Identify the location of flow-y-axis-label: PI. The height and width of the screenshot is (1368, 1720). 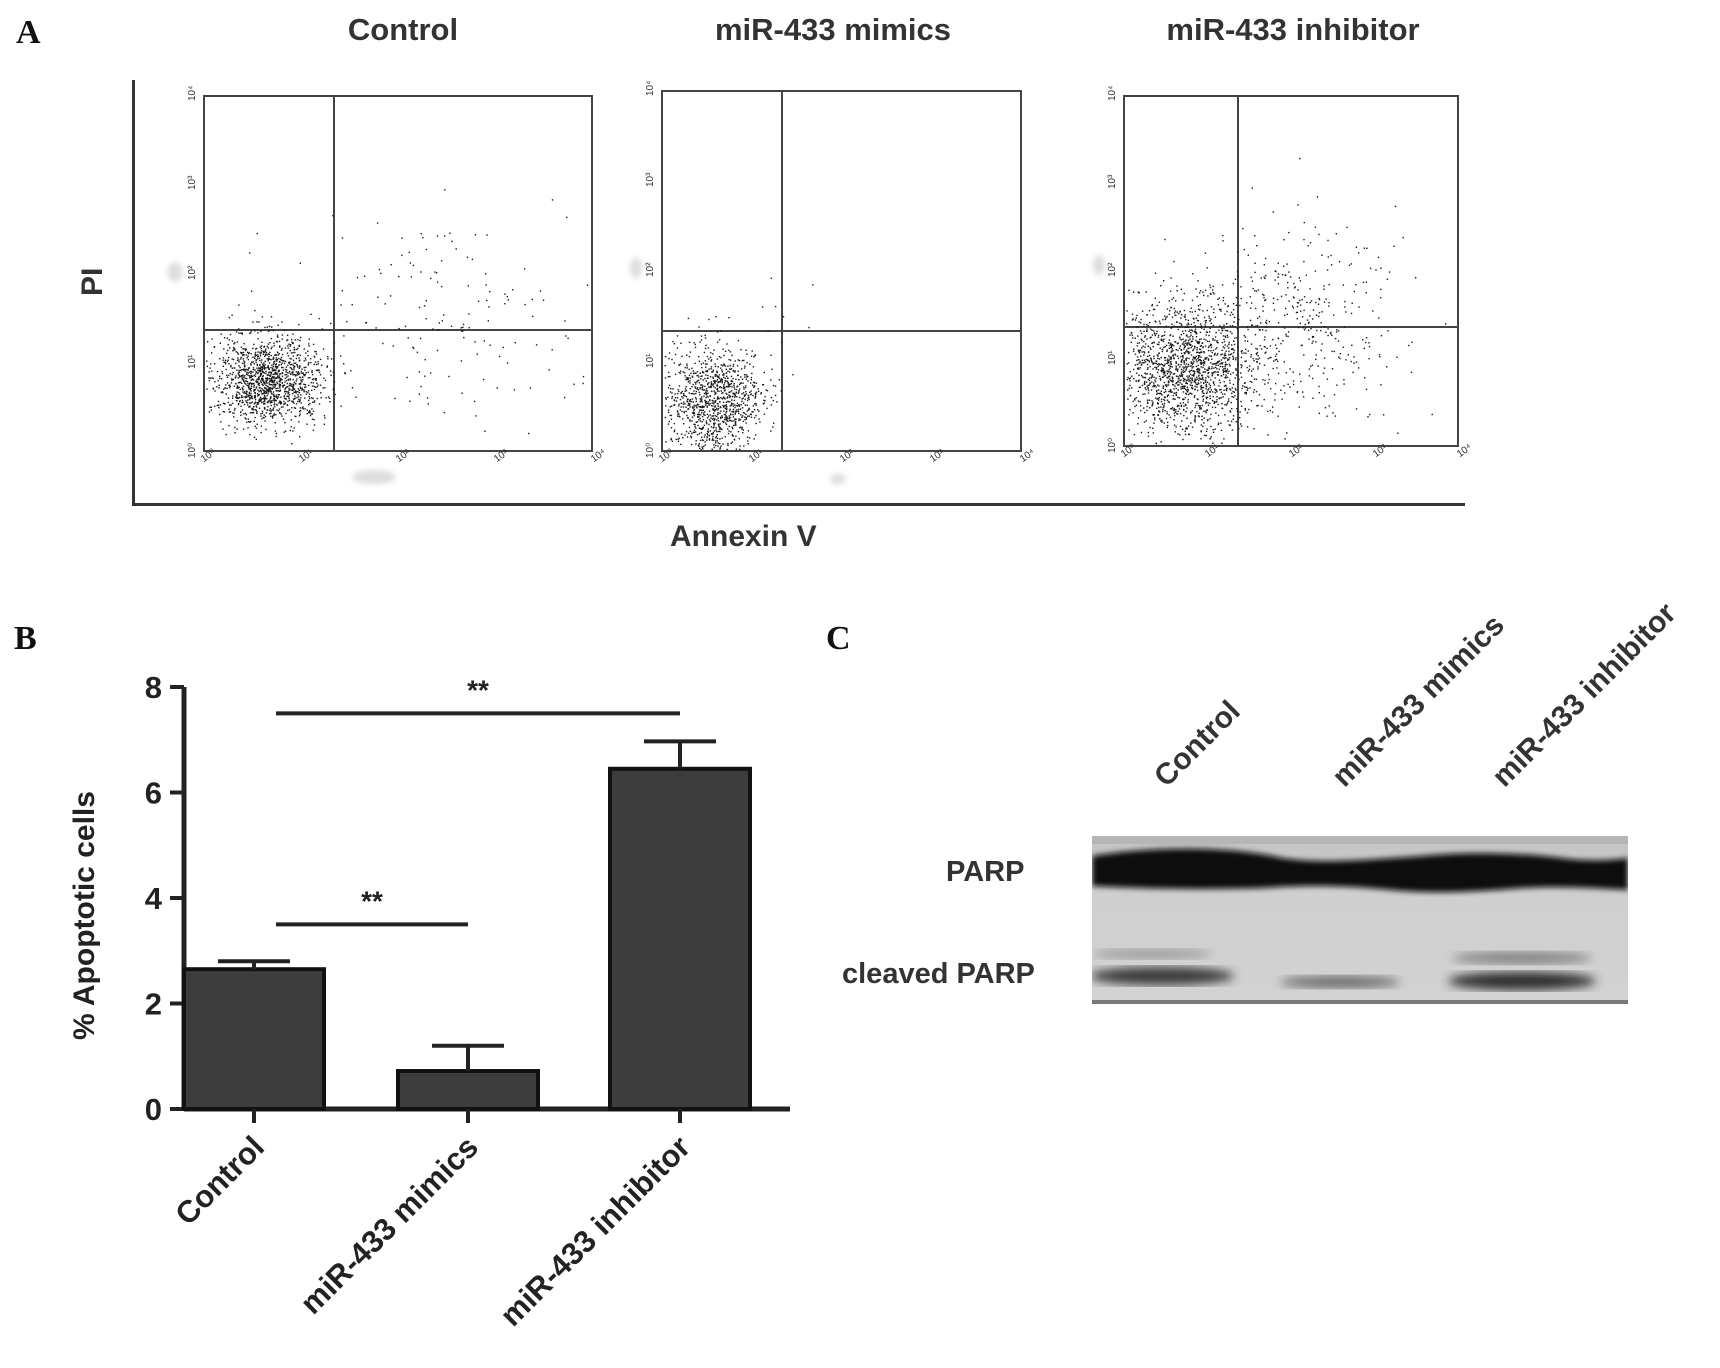
(92, 281).